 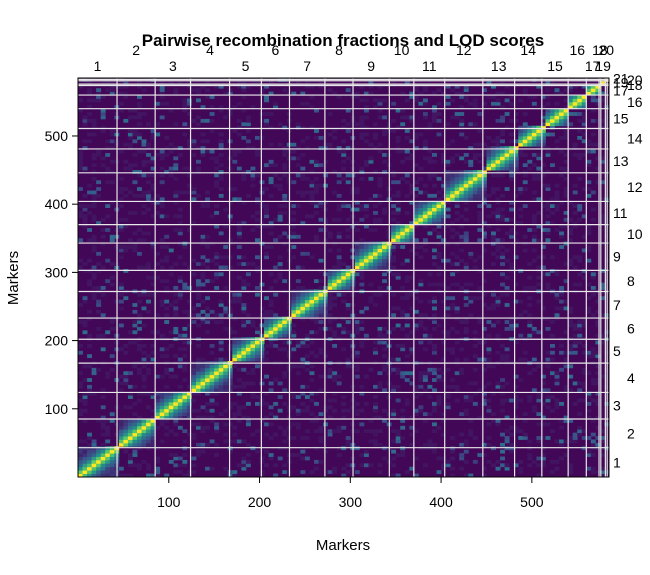 What do you see at coordinates (617, 351) in the screenshot?
I see `right-chromosome-label: 5` at bounding box center [617, 351].